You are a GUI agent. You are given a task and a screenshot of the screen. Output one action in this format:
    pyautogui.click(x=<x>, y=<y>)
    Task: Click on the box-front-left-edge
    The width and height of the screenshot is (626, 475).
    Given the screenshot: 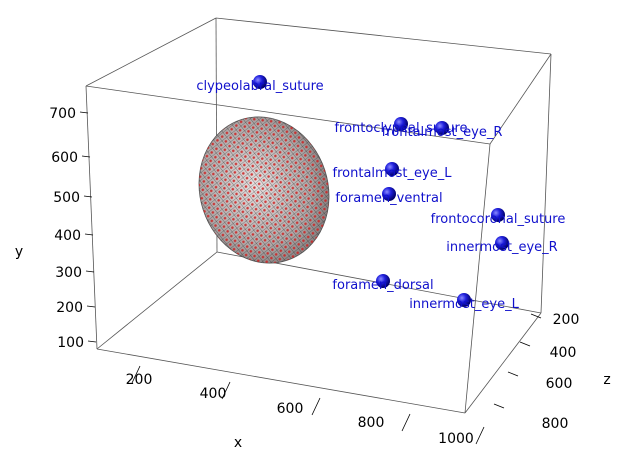 What is the action you would take?
    pyautogui.click(x=91, y=217)
    